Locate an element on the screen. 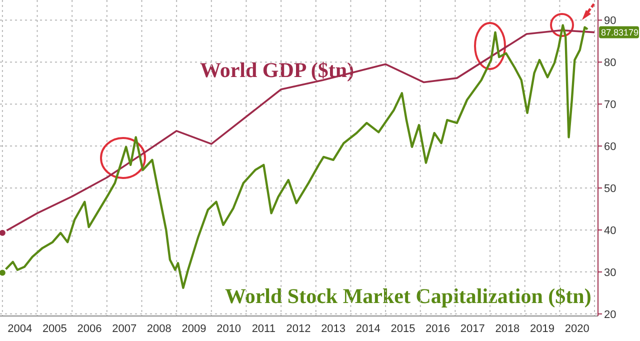  y-tick-label: 50 is located at coordinates (610, 188).